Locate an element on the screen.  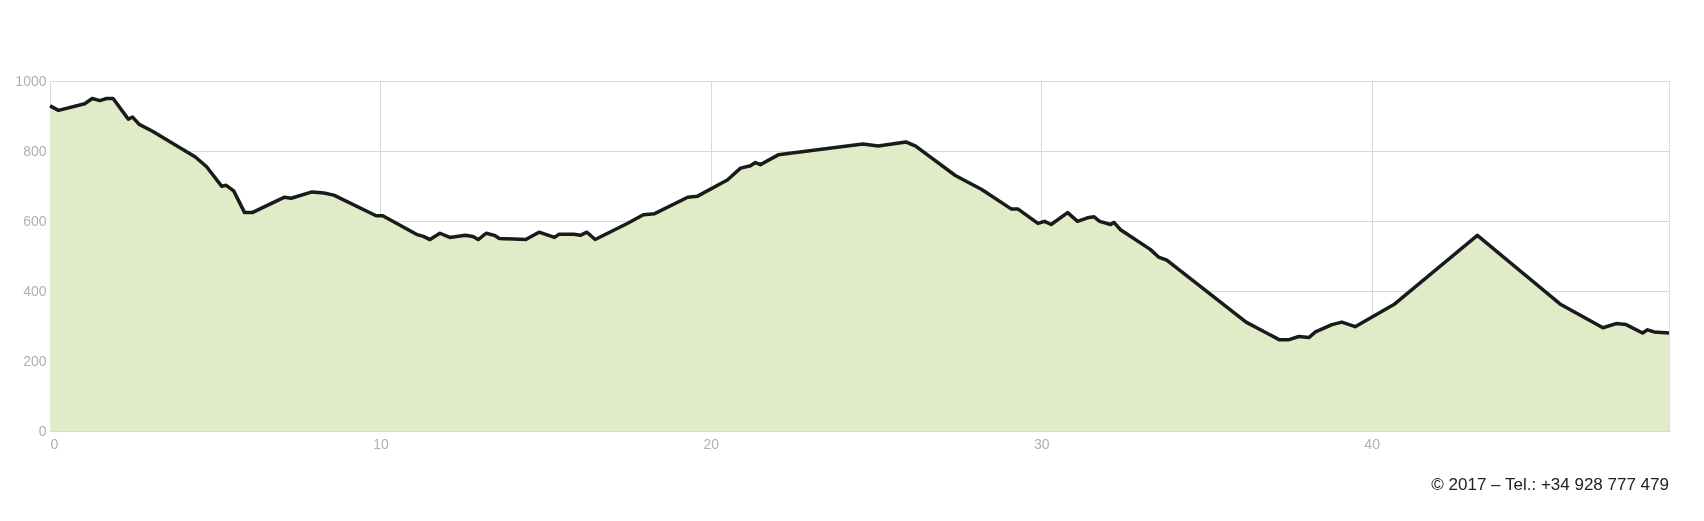
x-tick-label: 30 is located at coordinates (1041, 443).